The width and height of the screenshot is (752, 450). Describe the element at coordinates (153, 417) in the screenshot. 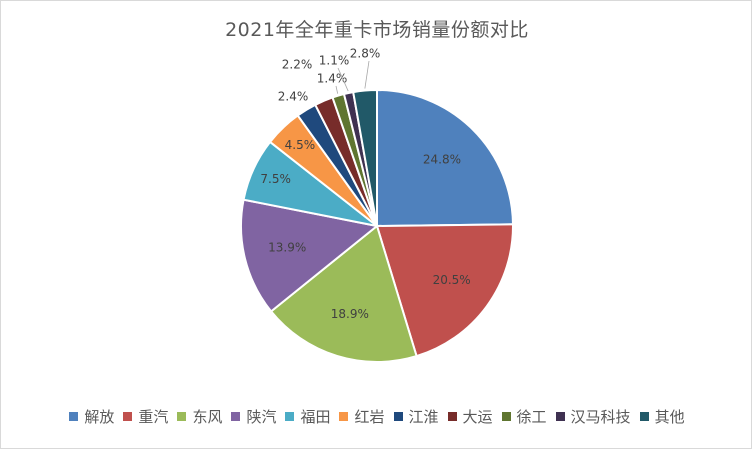

I see `legend-label: 重汽` at that location.